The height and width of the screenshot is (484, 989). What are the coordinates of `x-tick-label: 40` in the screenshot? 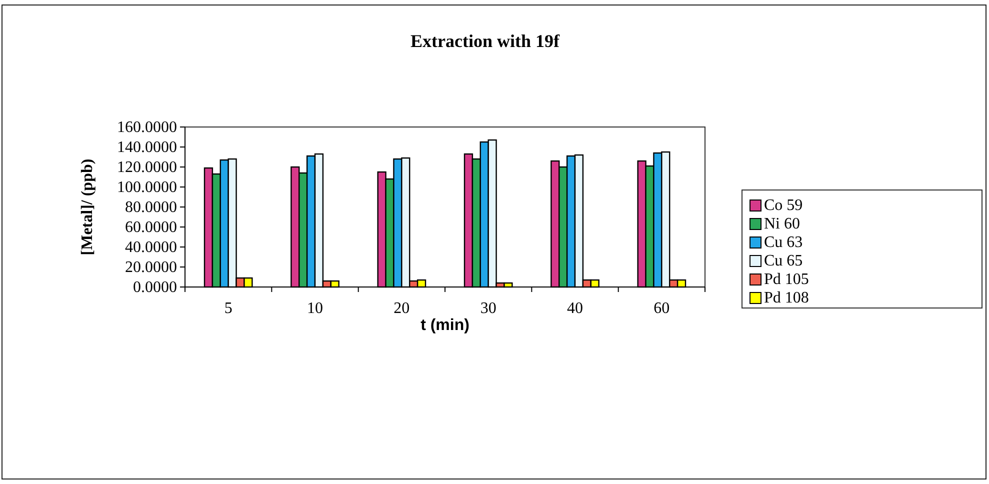 It's located at (575, 308).